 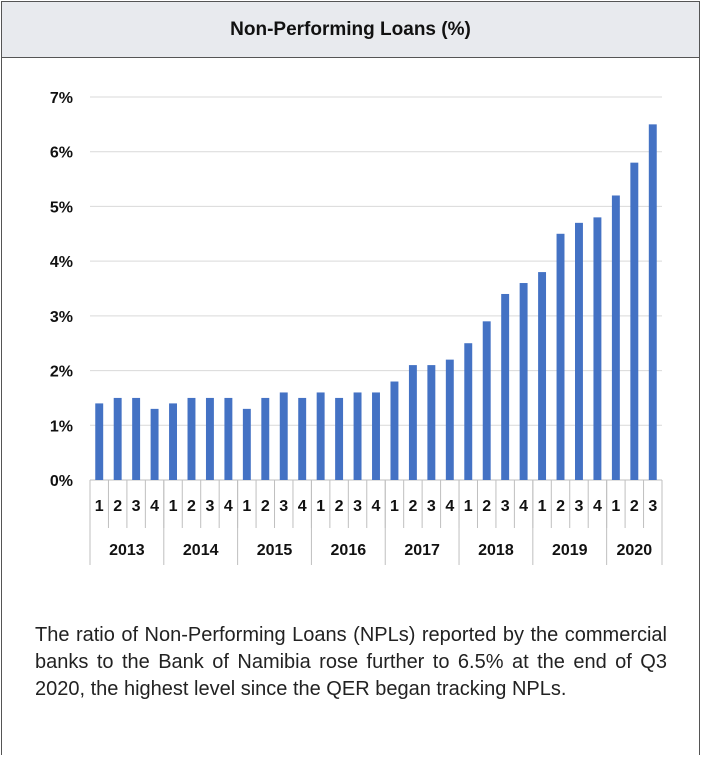 What do you see at coordinates (422, 550) in the screenshot?
I see `year-label: 2017` at bounding box center [422, 550].